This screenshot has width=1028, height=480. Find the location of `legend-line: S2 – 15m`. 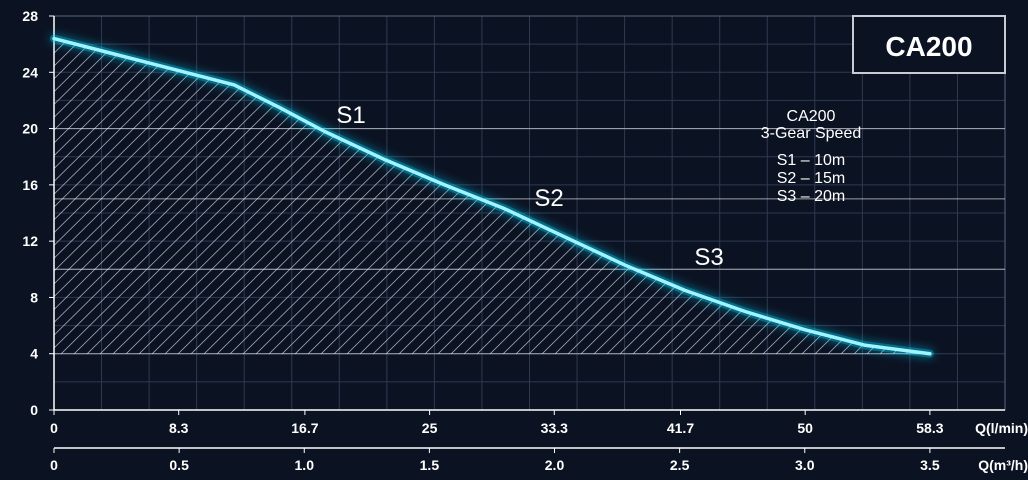

legend-line: S2 – 15m is located at coordinates (811, 178).